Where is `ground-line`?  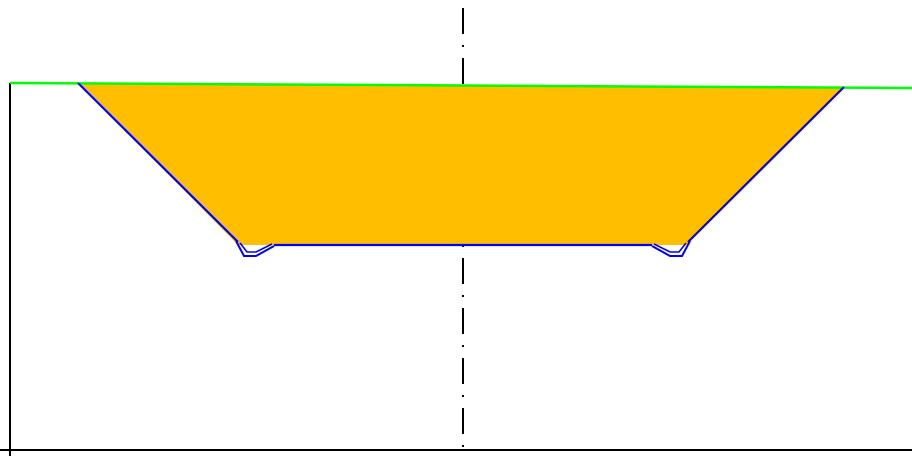
ground-line is located at coordinates (460, 85).